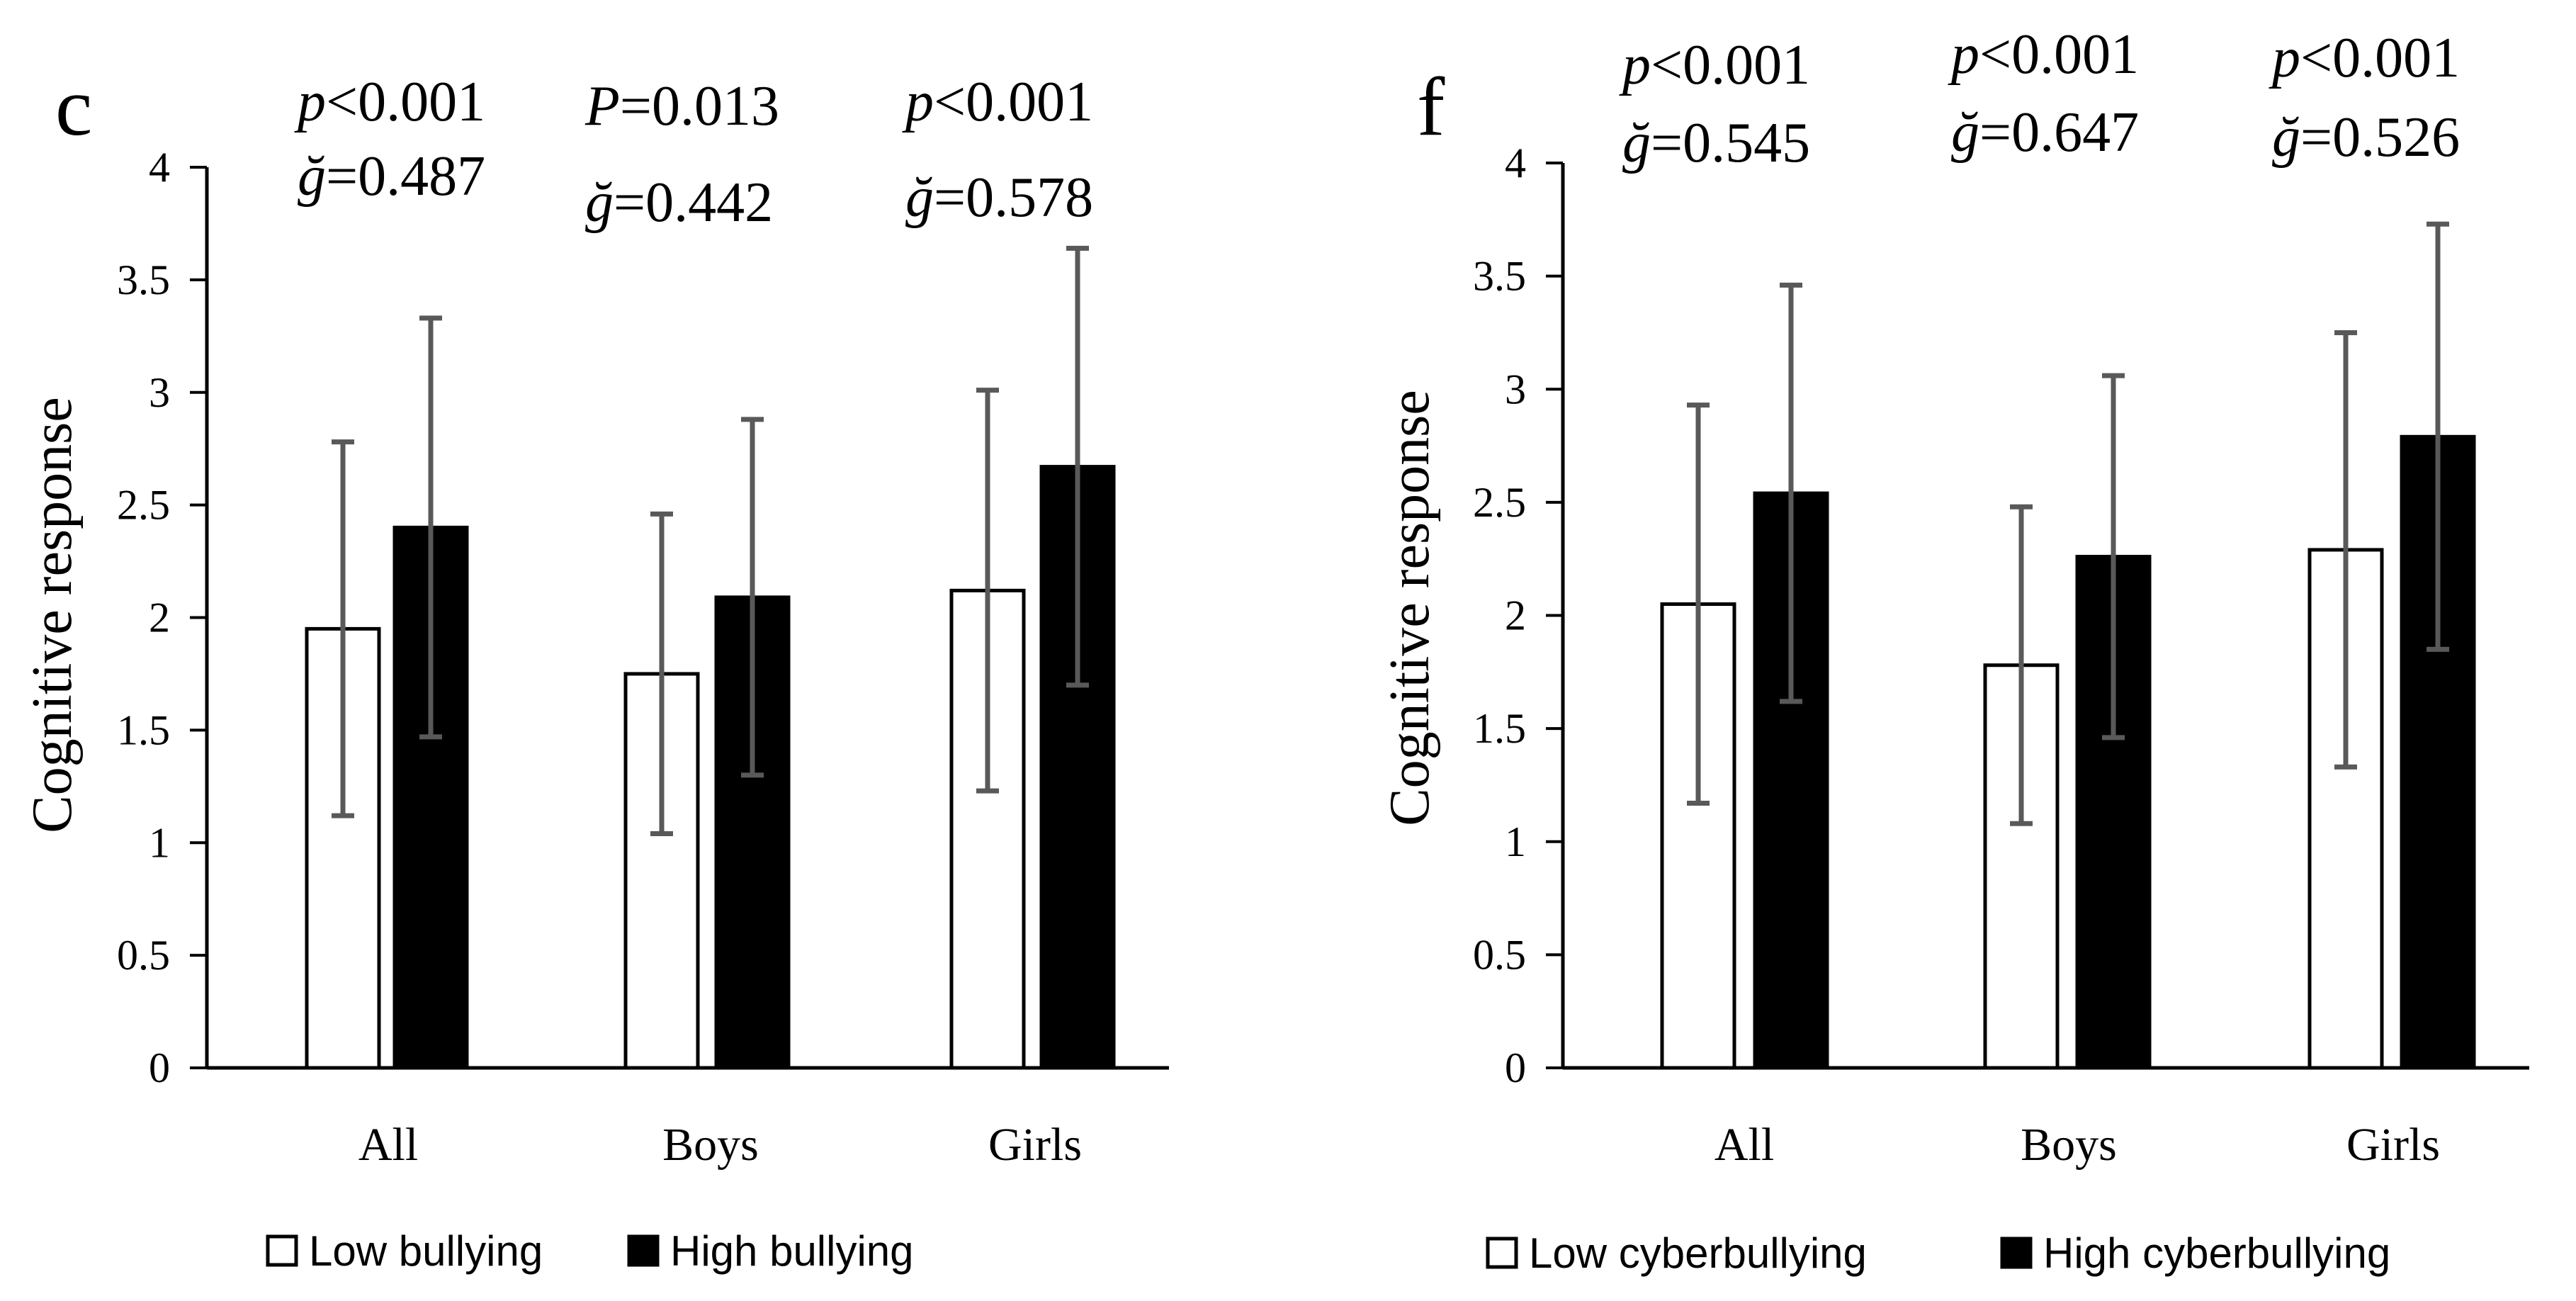 This screenshot has height=1301, width=2576. Describe the element at coordinates (2364, 98) in the screenshot. I see `annotation-girls: p<0.001 ğ=0.526` at that location.